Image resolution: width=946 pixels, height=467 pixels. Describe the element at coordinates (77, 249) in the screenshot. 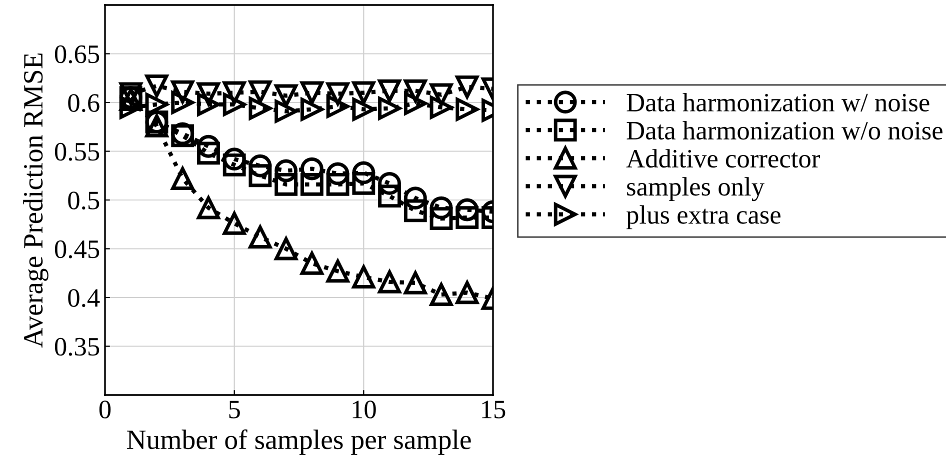

I see `y-tick-label: 0.45` at that location.